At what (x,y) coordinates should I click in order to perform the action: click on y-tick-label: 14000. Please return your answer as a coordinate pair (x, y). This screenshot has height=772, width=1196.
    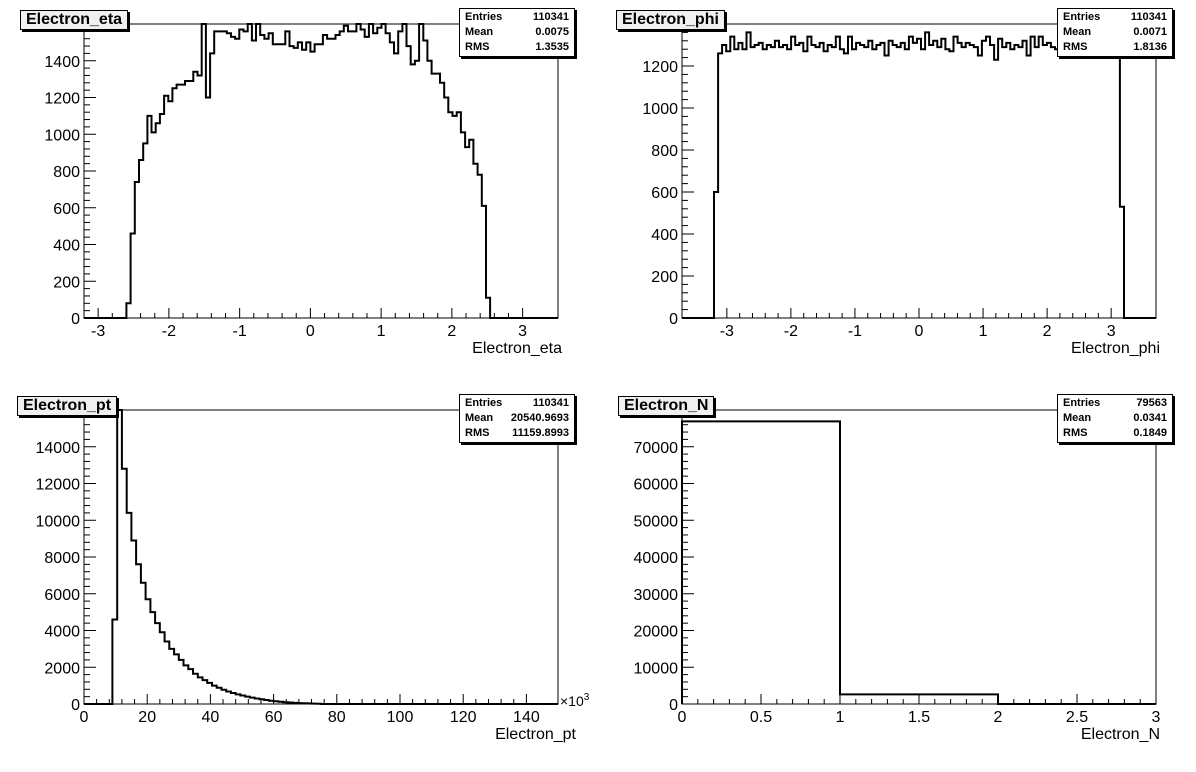
    Looking at the image, I should click on (58, 448).